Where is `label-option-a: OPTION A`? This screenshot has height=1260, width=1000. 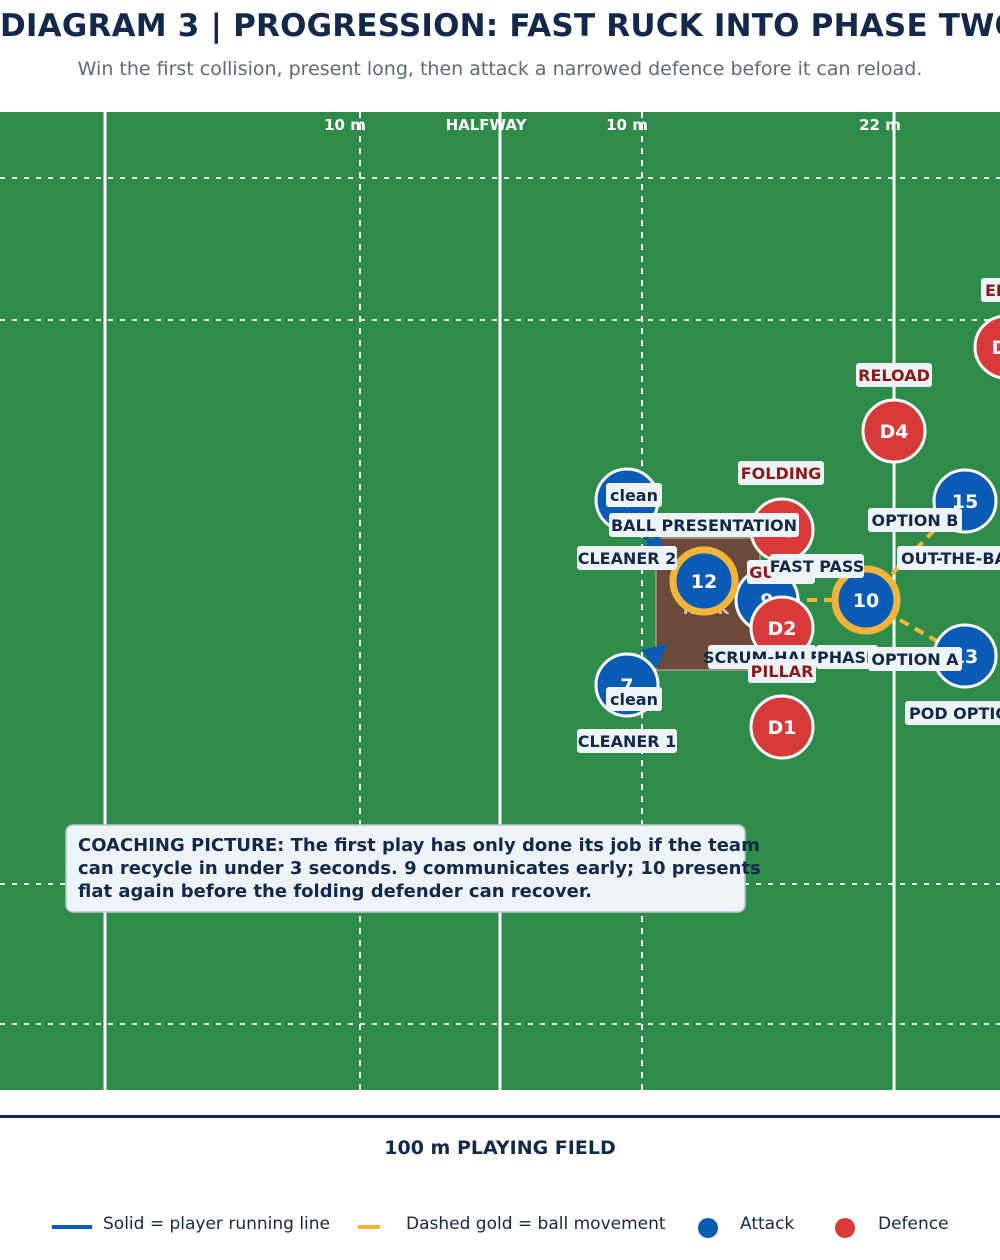 label-option-a: OPTION A is located at coordinates (915, 659).